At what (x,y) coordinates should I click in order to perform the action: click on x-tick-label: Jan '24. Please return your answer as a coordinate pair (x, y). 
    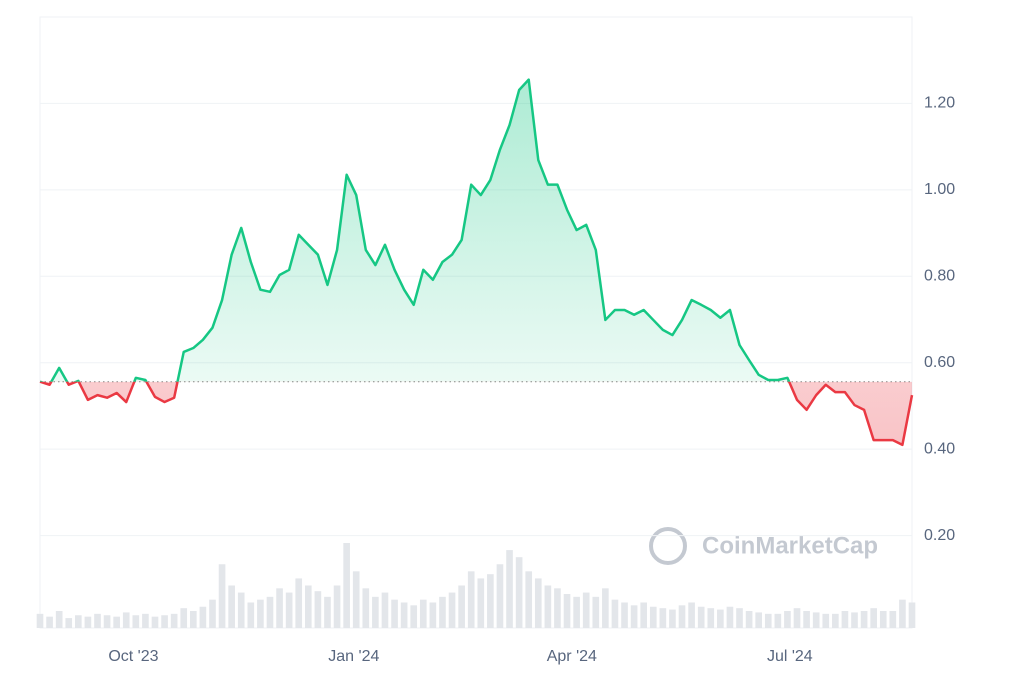
    Looking at the image, I should click on (353, 656).